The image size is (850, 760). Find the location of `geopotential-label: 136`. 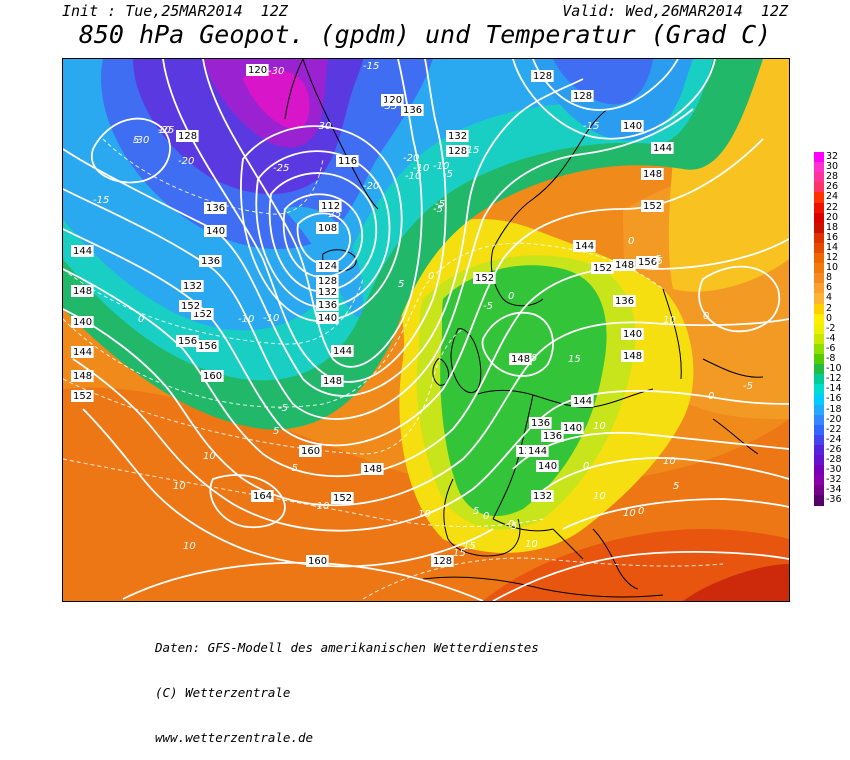

geopotential-label: 136 is located at coordinates (540, 423).